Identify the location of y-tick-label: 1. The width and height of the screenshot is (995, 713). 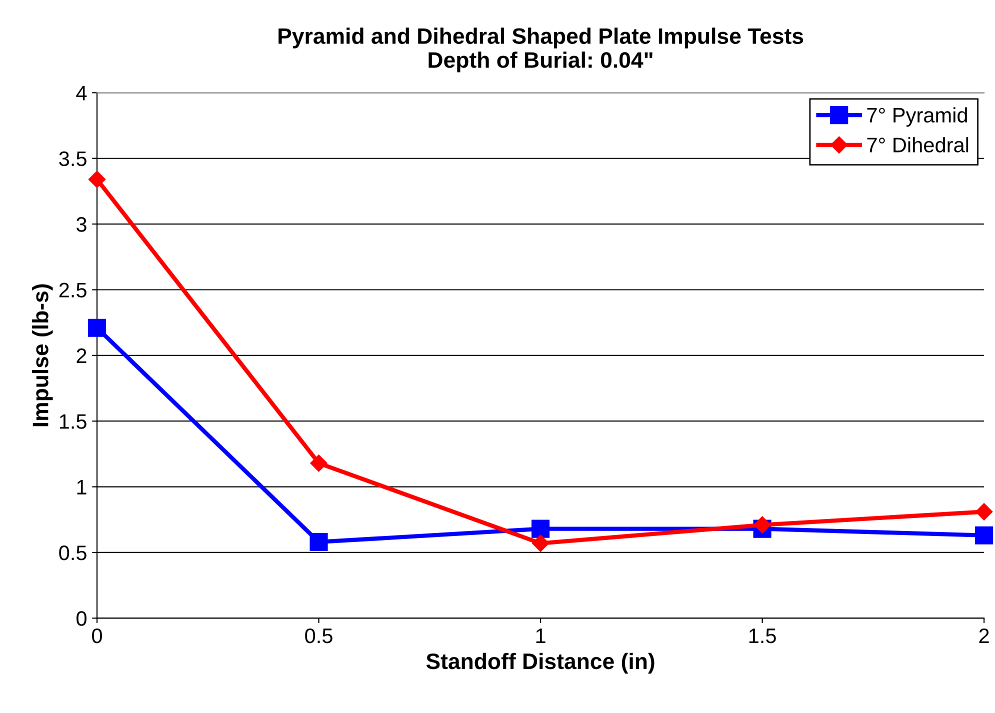
(81, 487).